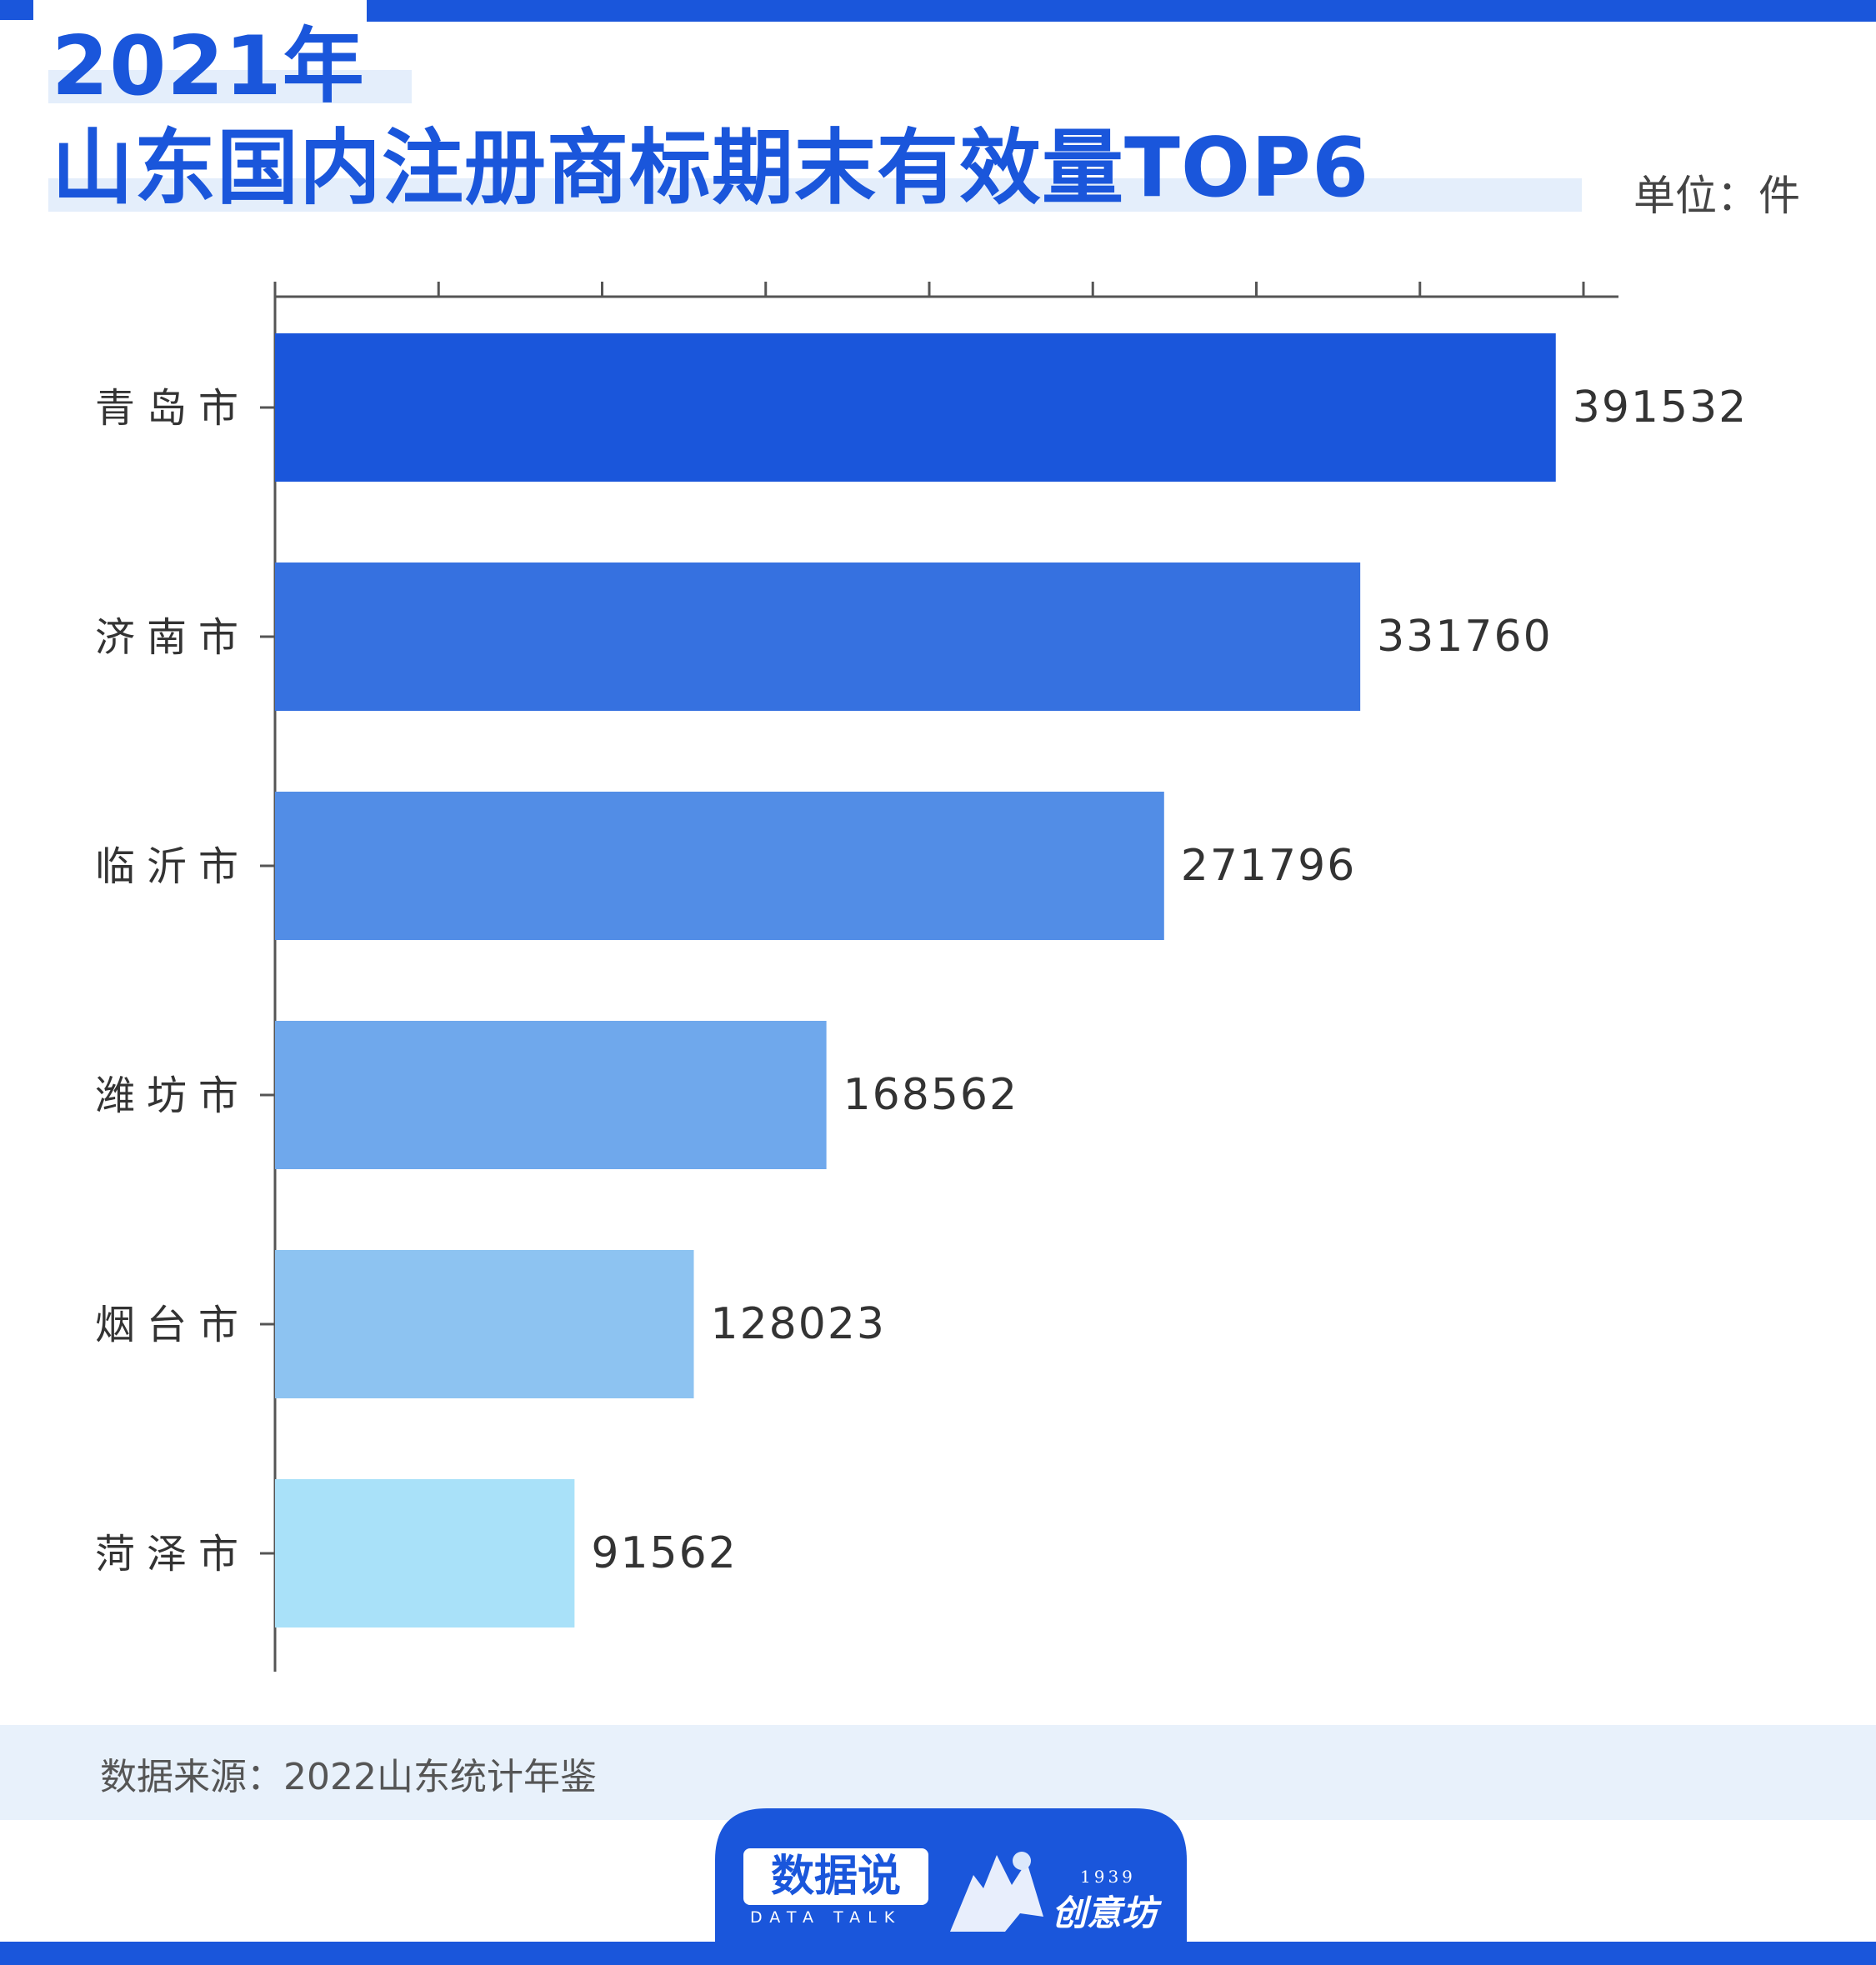 This screenshot has width=1876, height=1965. Describe the element at coordinates (1121, 11) in the screenshot. I see `top-accent-bar-right` at that location.